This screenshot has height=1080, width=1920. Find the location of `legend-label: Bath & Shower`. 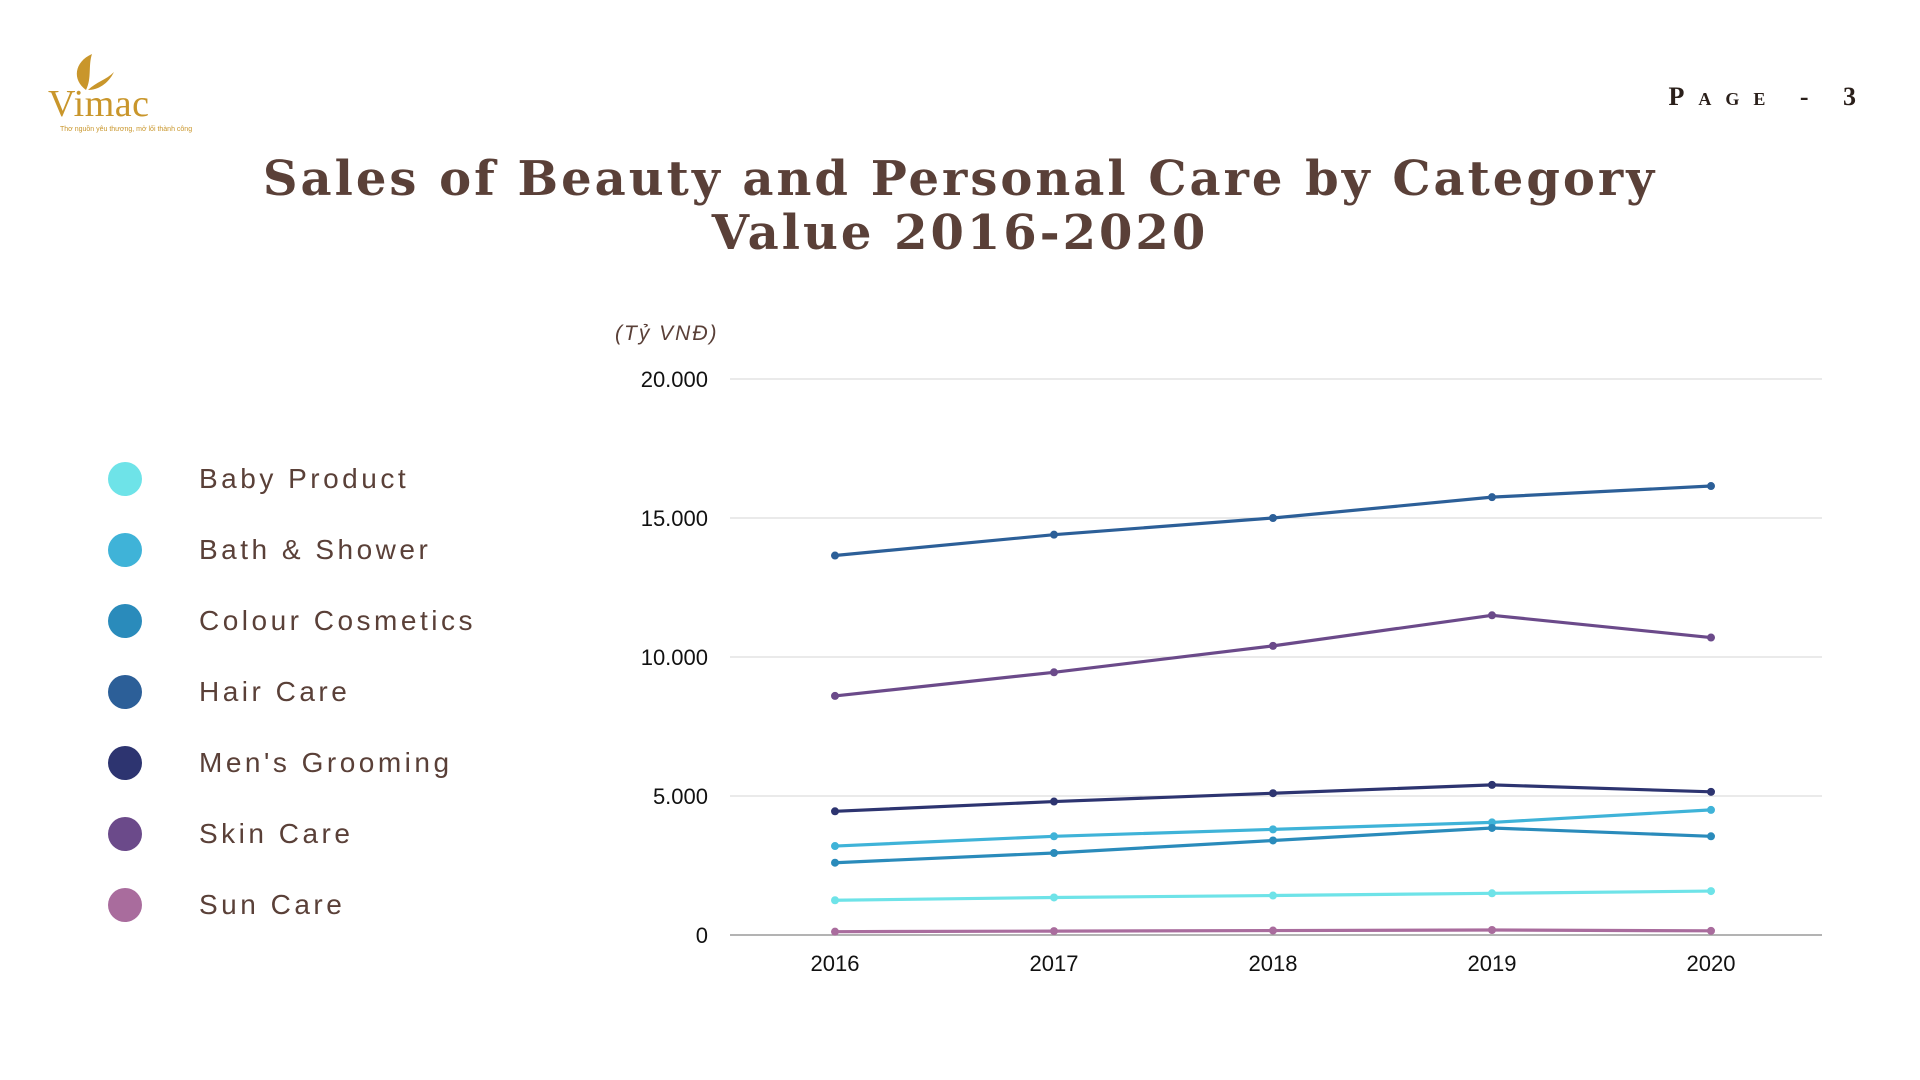

legend-label: Bath & Shower is located at coordinates (315, 549).